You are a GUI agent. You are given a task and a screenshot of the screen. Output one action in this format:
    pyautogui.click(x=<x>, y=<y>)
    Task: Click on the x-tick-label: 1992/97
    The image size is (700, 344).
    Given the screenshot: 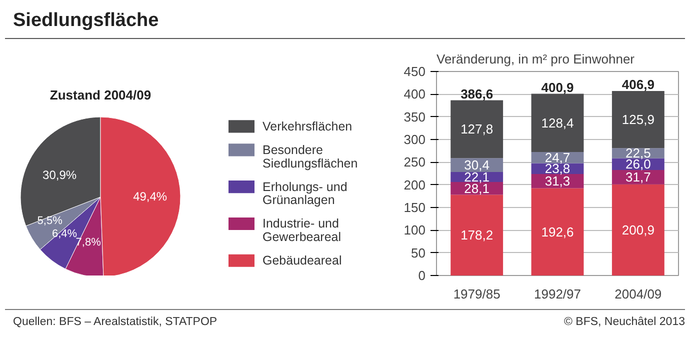 What is the action you would take?
    pyautogui.click(x=558, y=294)
    